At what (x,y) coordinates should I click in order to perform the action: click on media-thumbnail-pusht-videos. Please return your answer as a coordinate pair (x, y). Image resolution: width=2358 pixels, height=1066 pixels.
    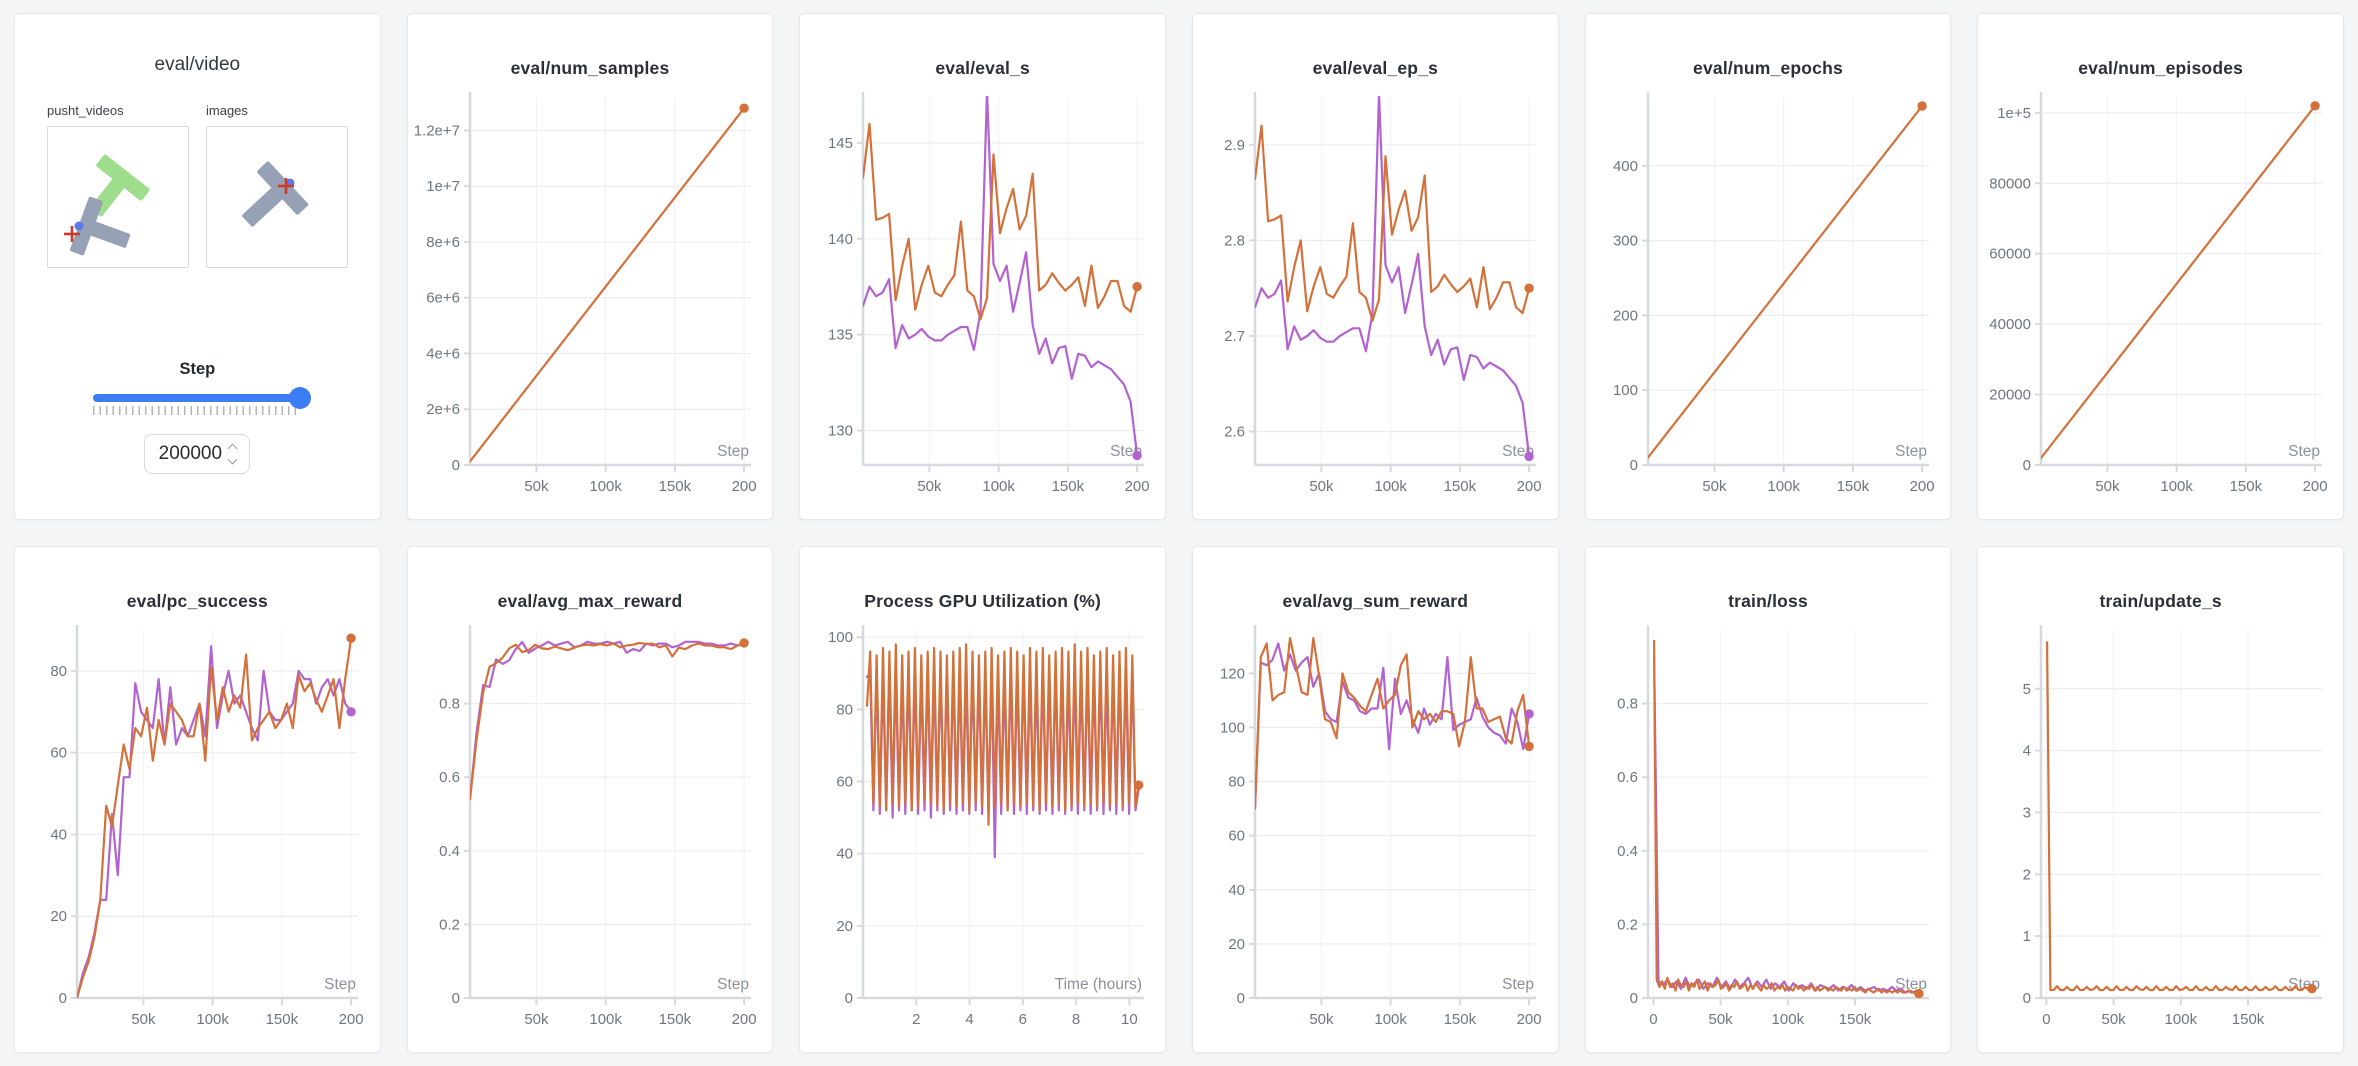
    Looking at the image, I should click on (118, 197).